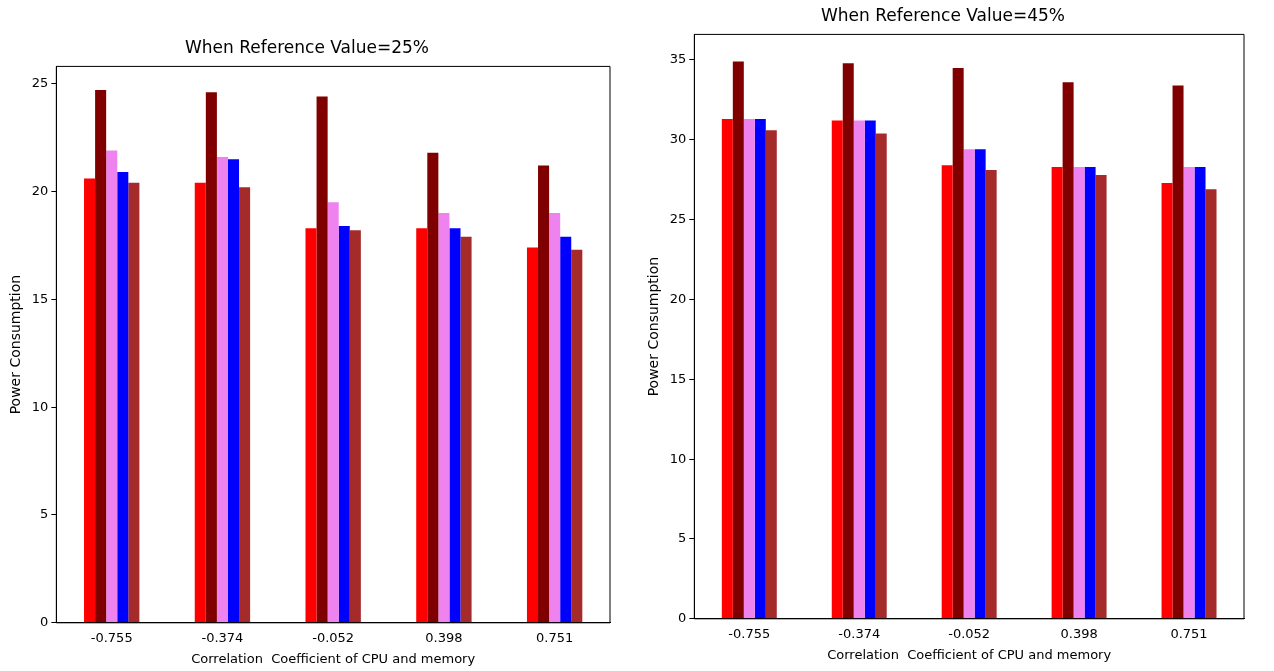  Describe the element at coordinates (678, 59) in the screenshot. I see `y-tick-label: 35` at that location.